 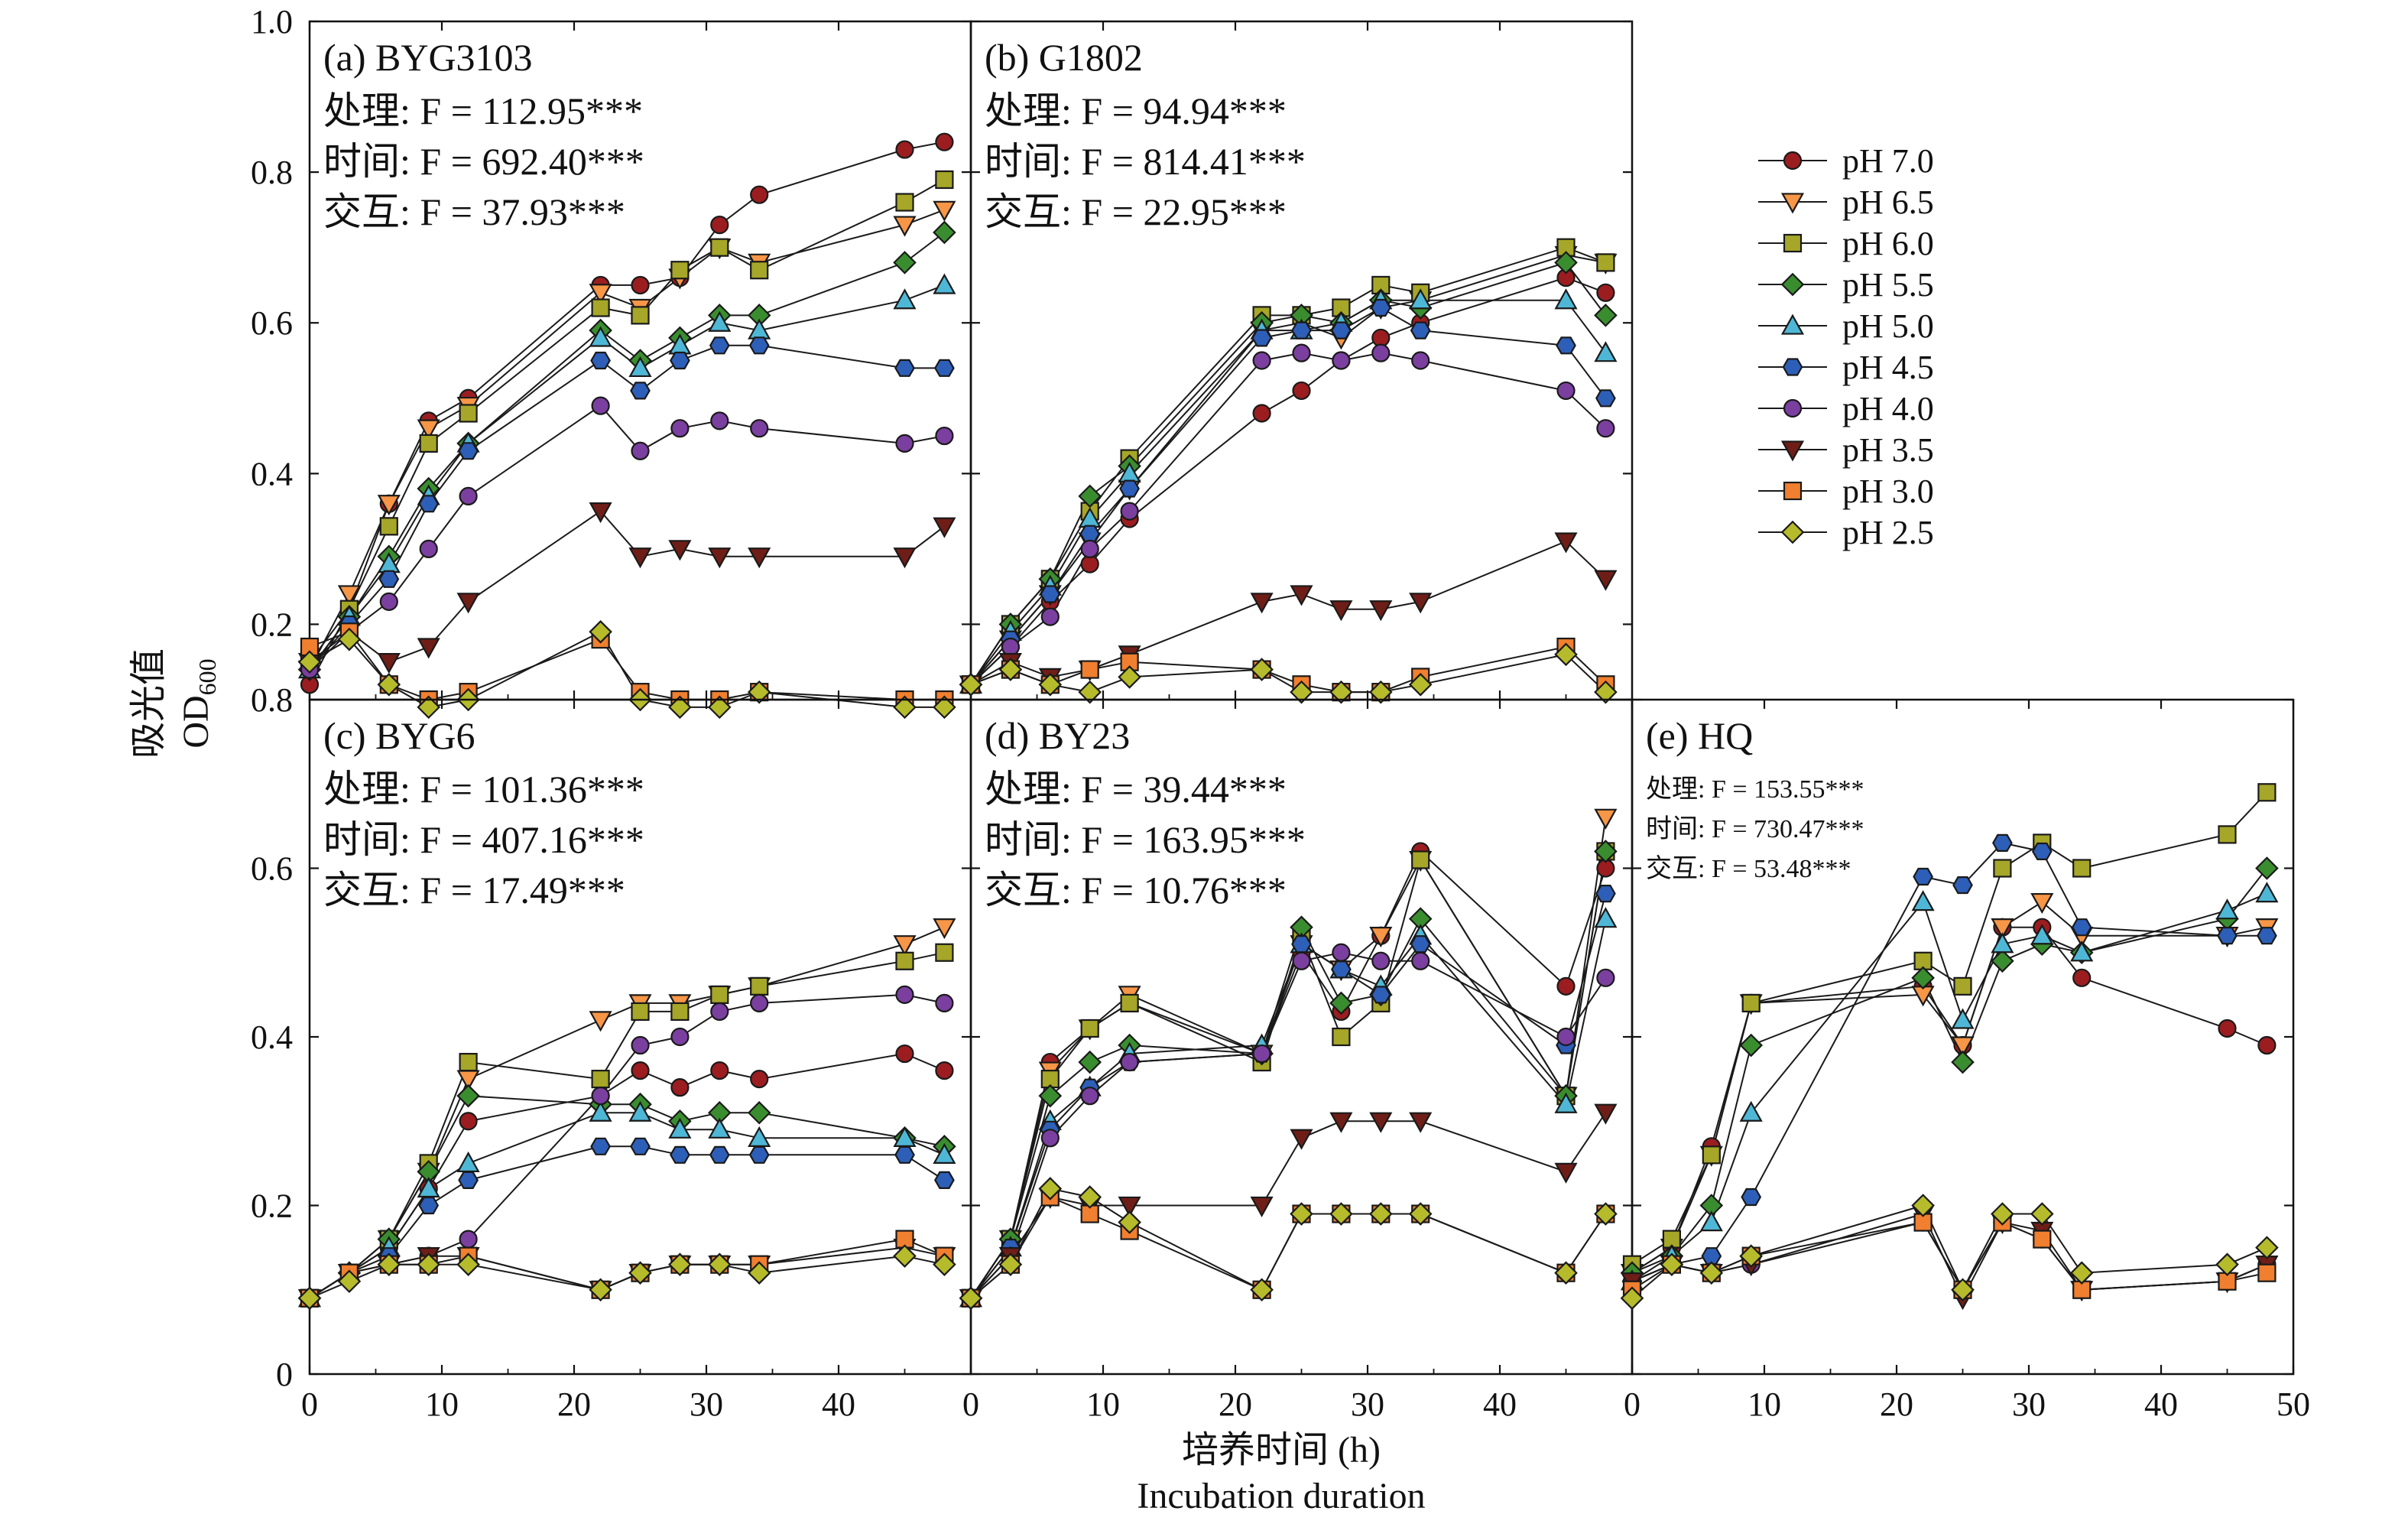 What do you see at coordinates (272, 624) in the screenshot?
I see `y-tick-label: 0.2` at bounding box center [272, 624].